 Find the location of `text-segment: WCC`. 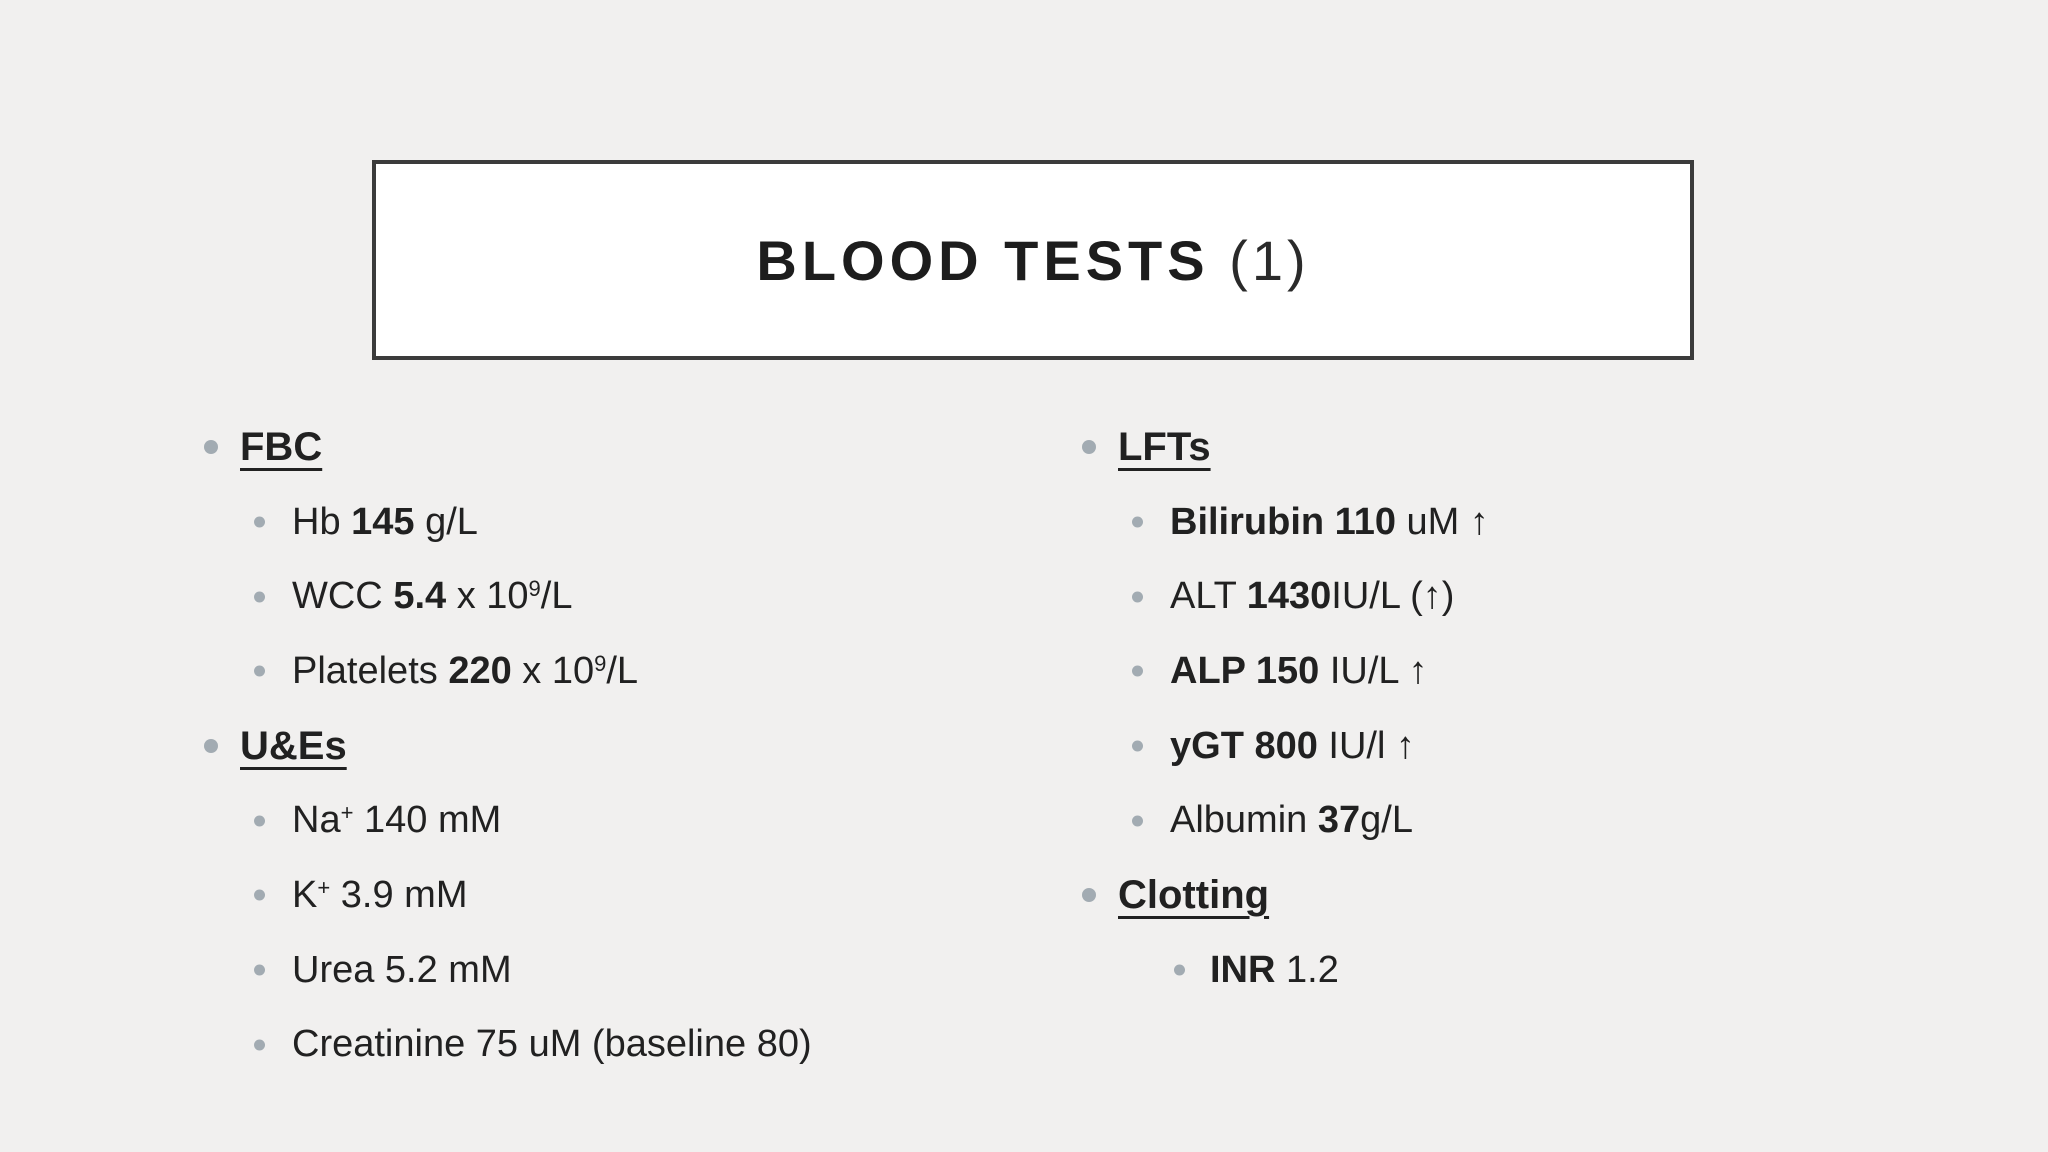

text-segment: WCC is located at coordinates (343, 596).